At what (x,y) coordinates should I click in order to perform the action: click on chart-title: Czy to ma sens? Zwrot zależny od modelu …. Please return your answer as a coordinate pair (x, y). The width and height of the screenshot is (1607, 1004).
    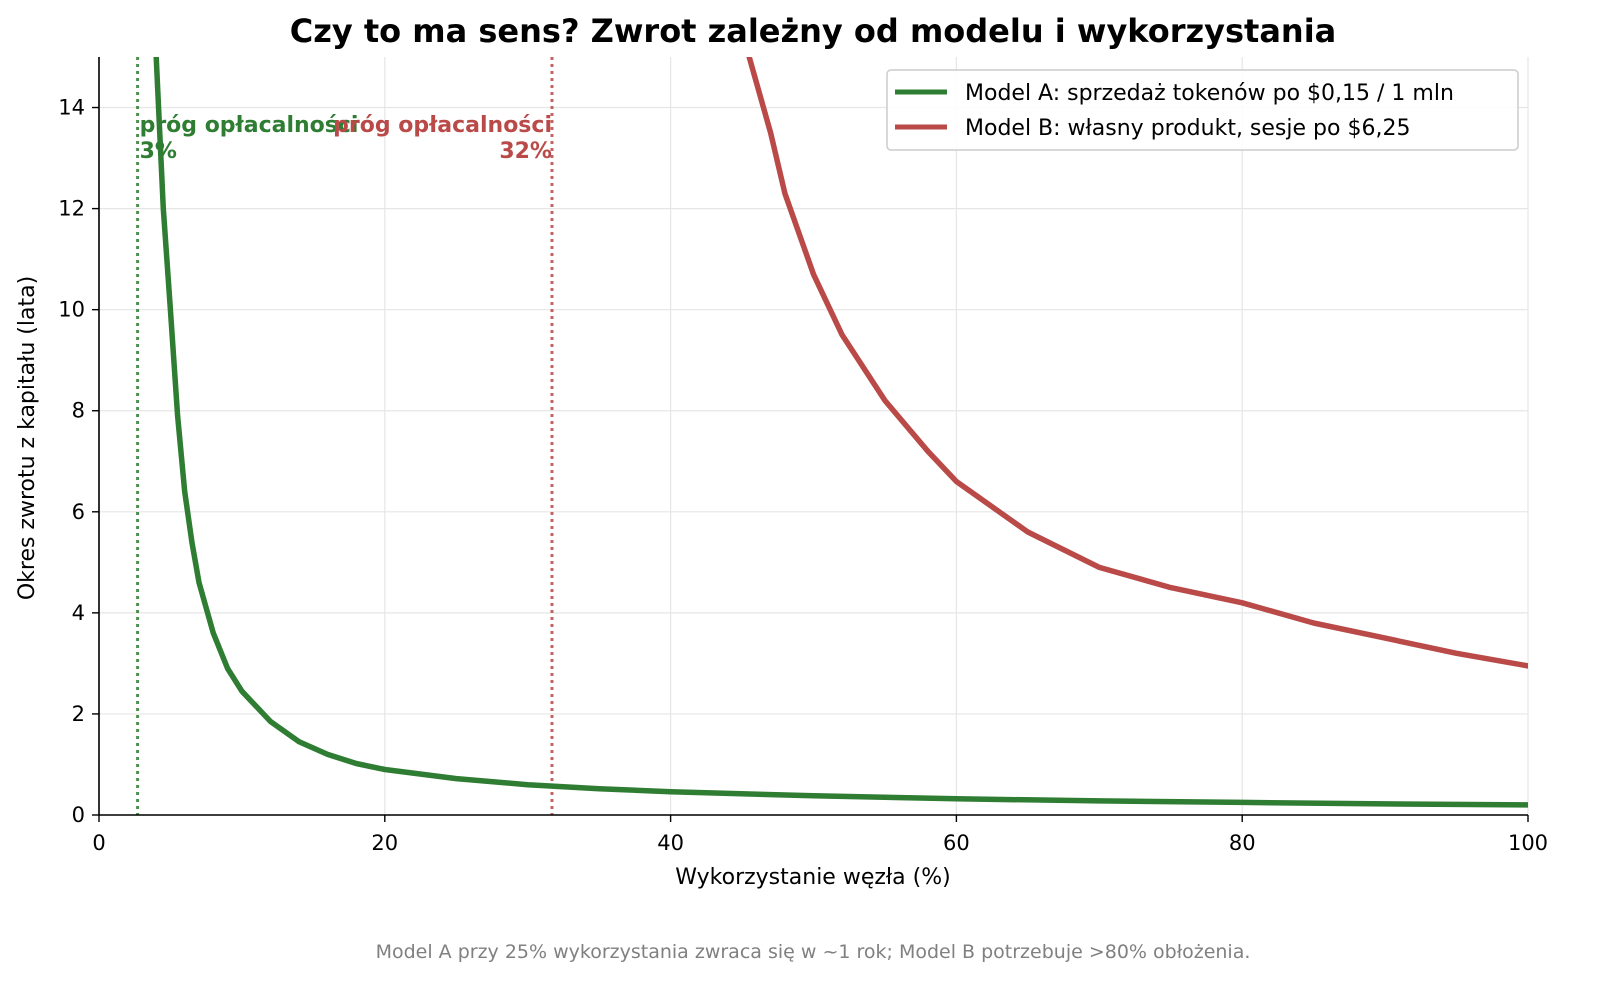
    Looking at the image, I should click on (813, 31).